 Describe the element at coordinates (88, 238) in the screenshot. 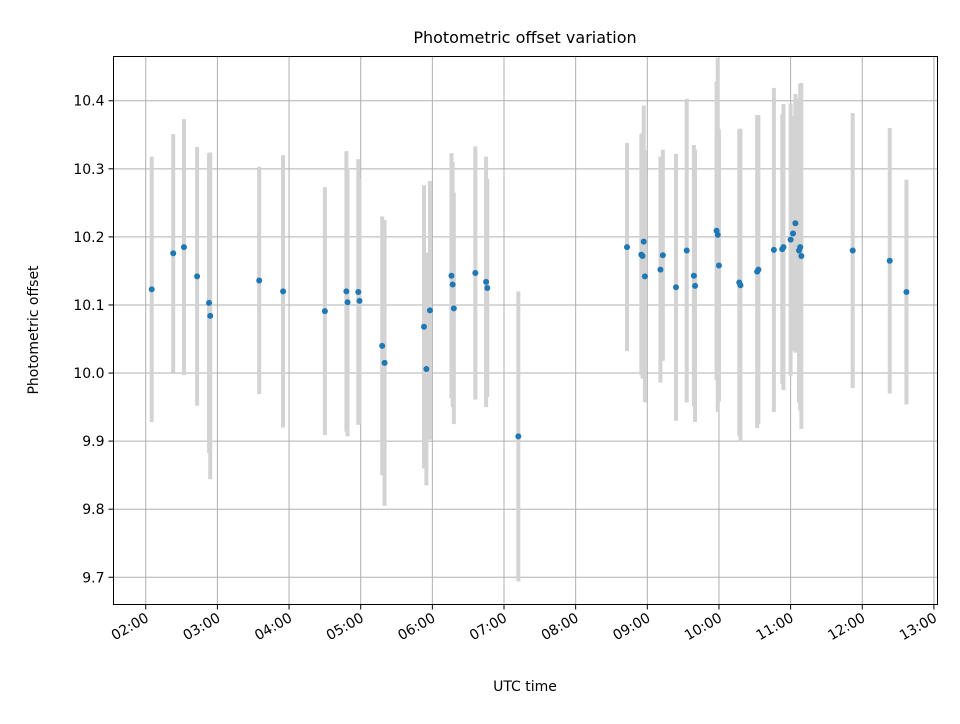

I see `y-tick-label: 10.2` at that location.